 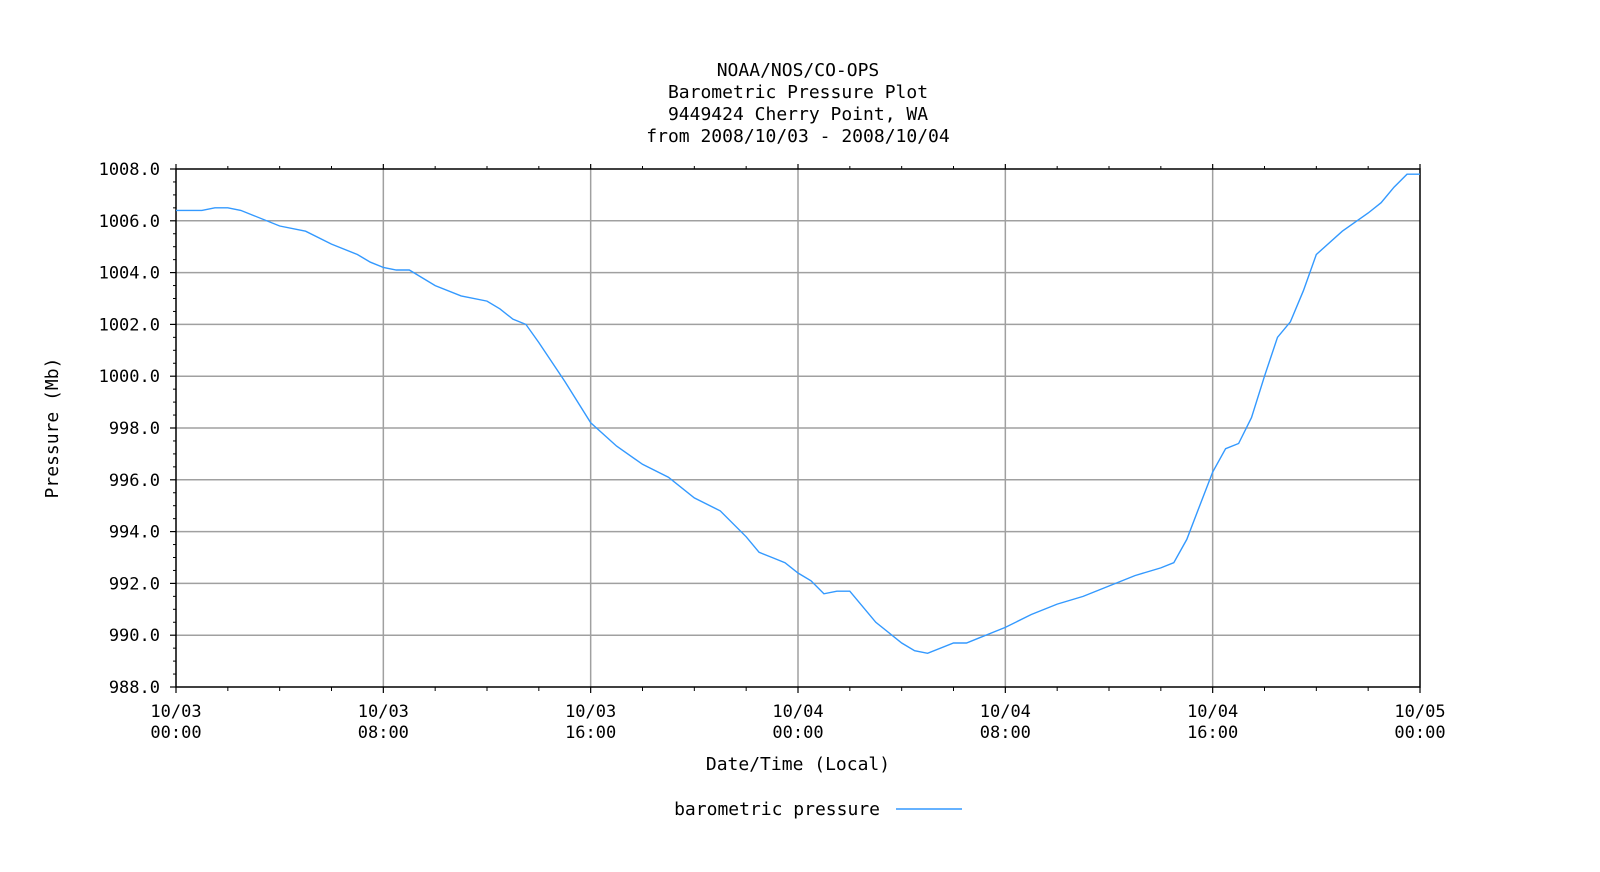 What do you see at coordinates (797, 136) in the screenshot?
I see `title-line-4: from 2008/10/03 - 2008/10/04` at bounding box center [797, 136].